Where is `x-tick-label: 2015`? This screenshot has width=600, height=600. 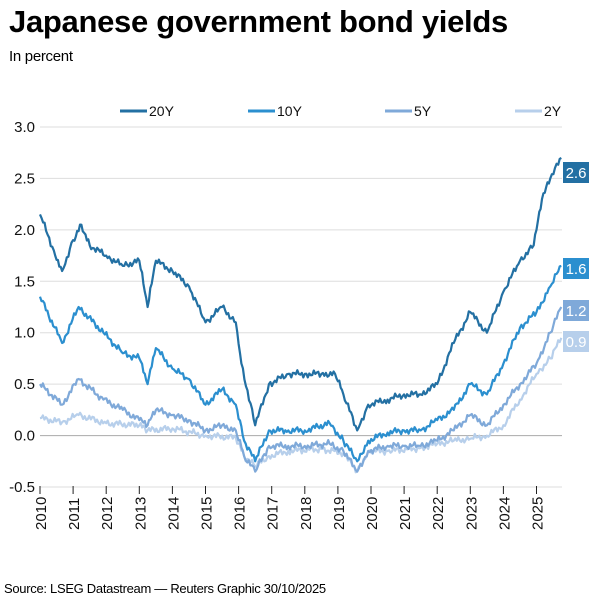 x-tick-label: 2015 is located at coordinates (207, 513).